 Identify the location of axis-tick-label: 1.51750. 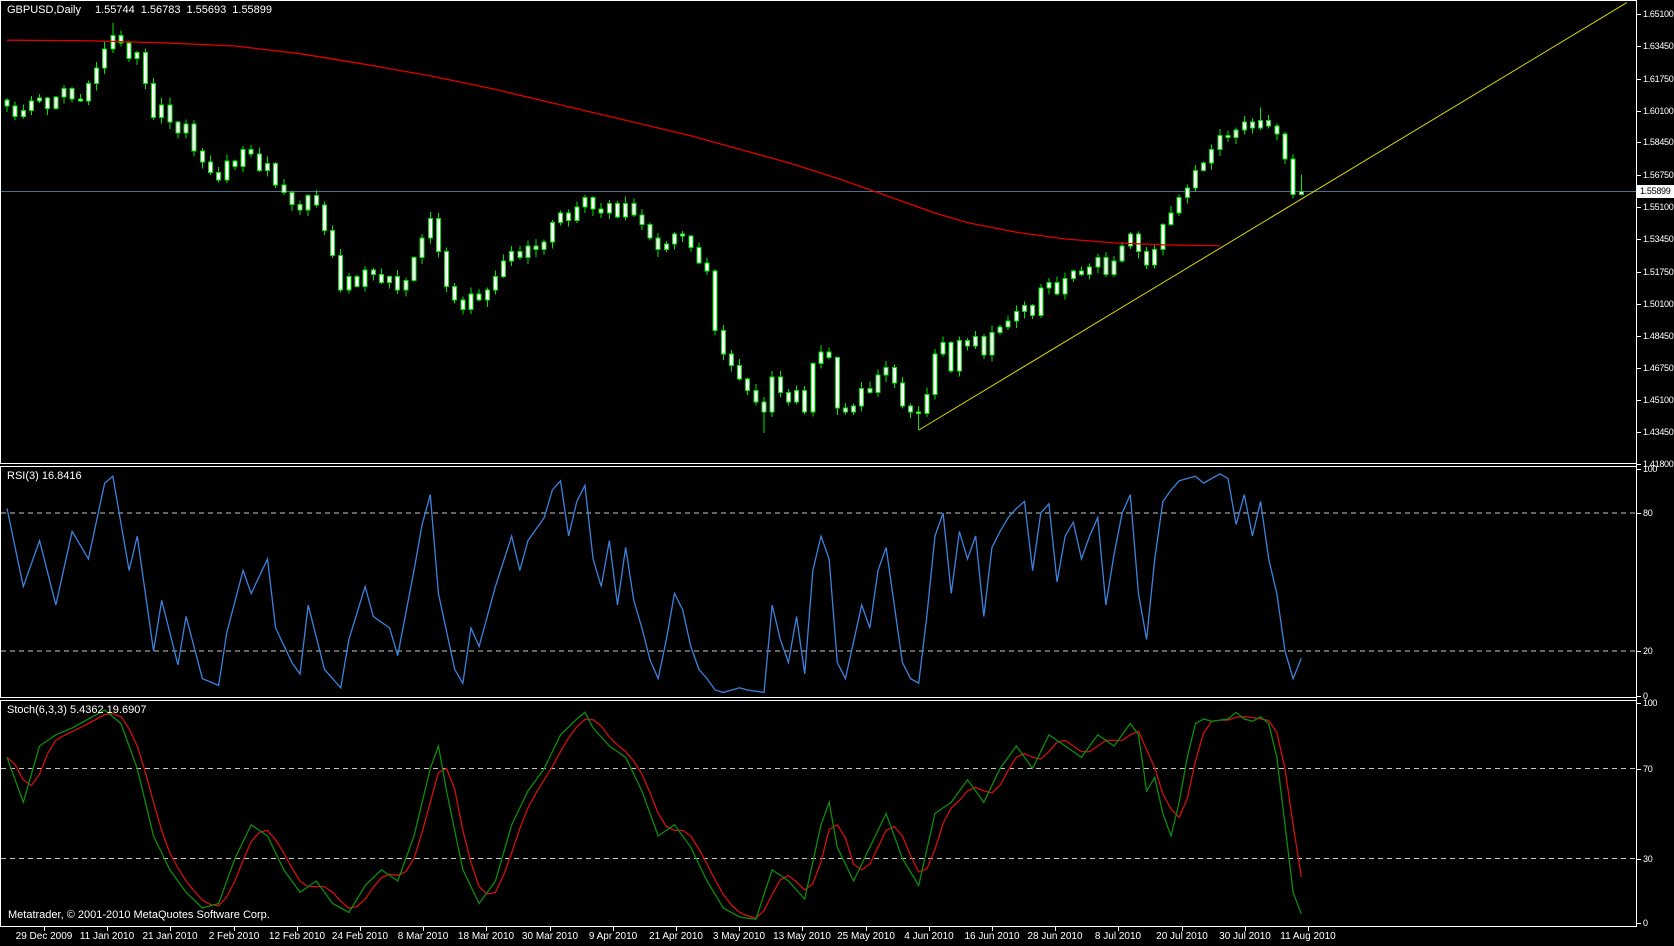
(1658, 272).